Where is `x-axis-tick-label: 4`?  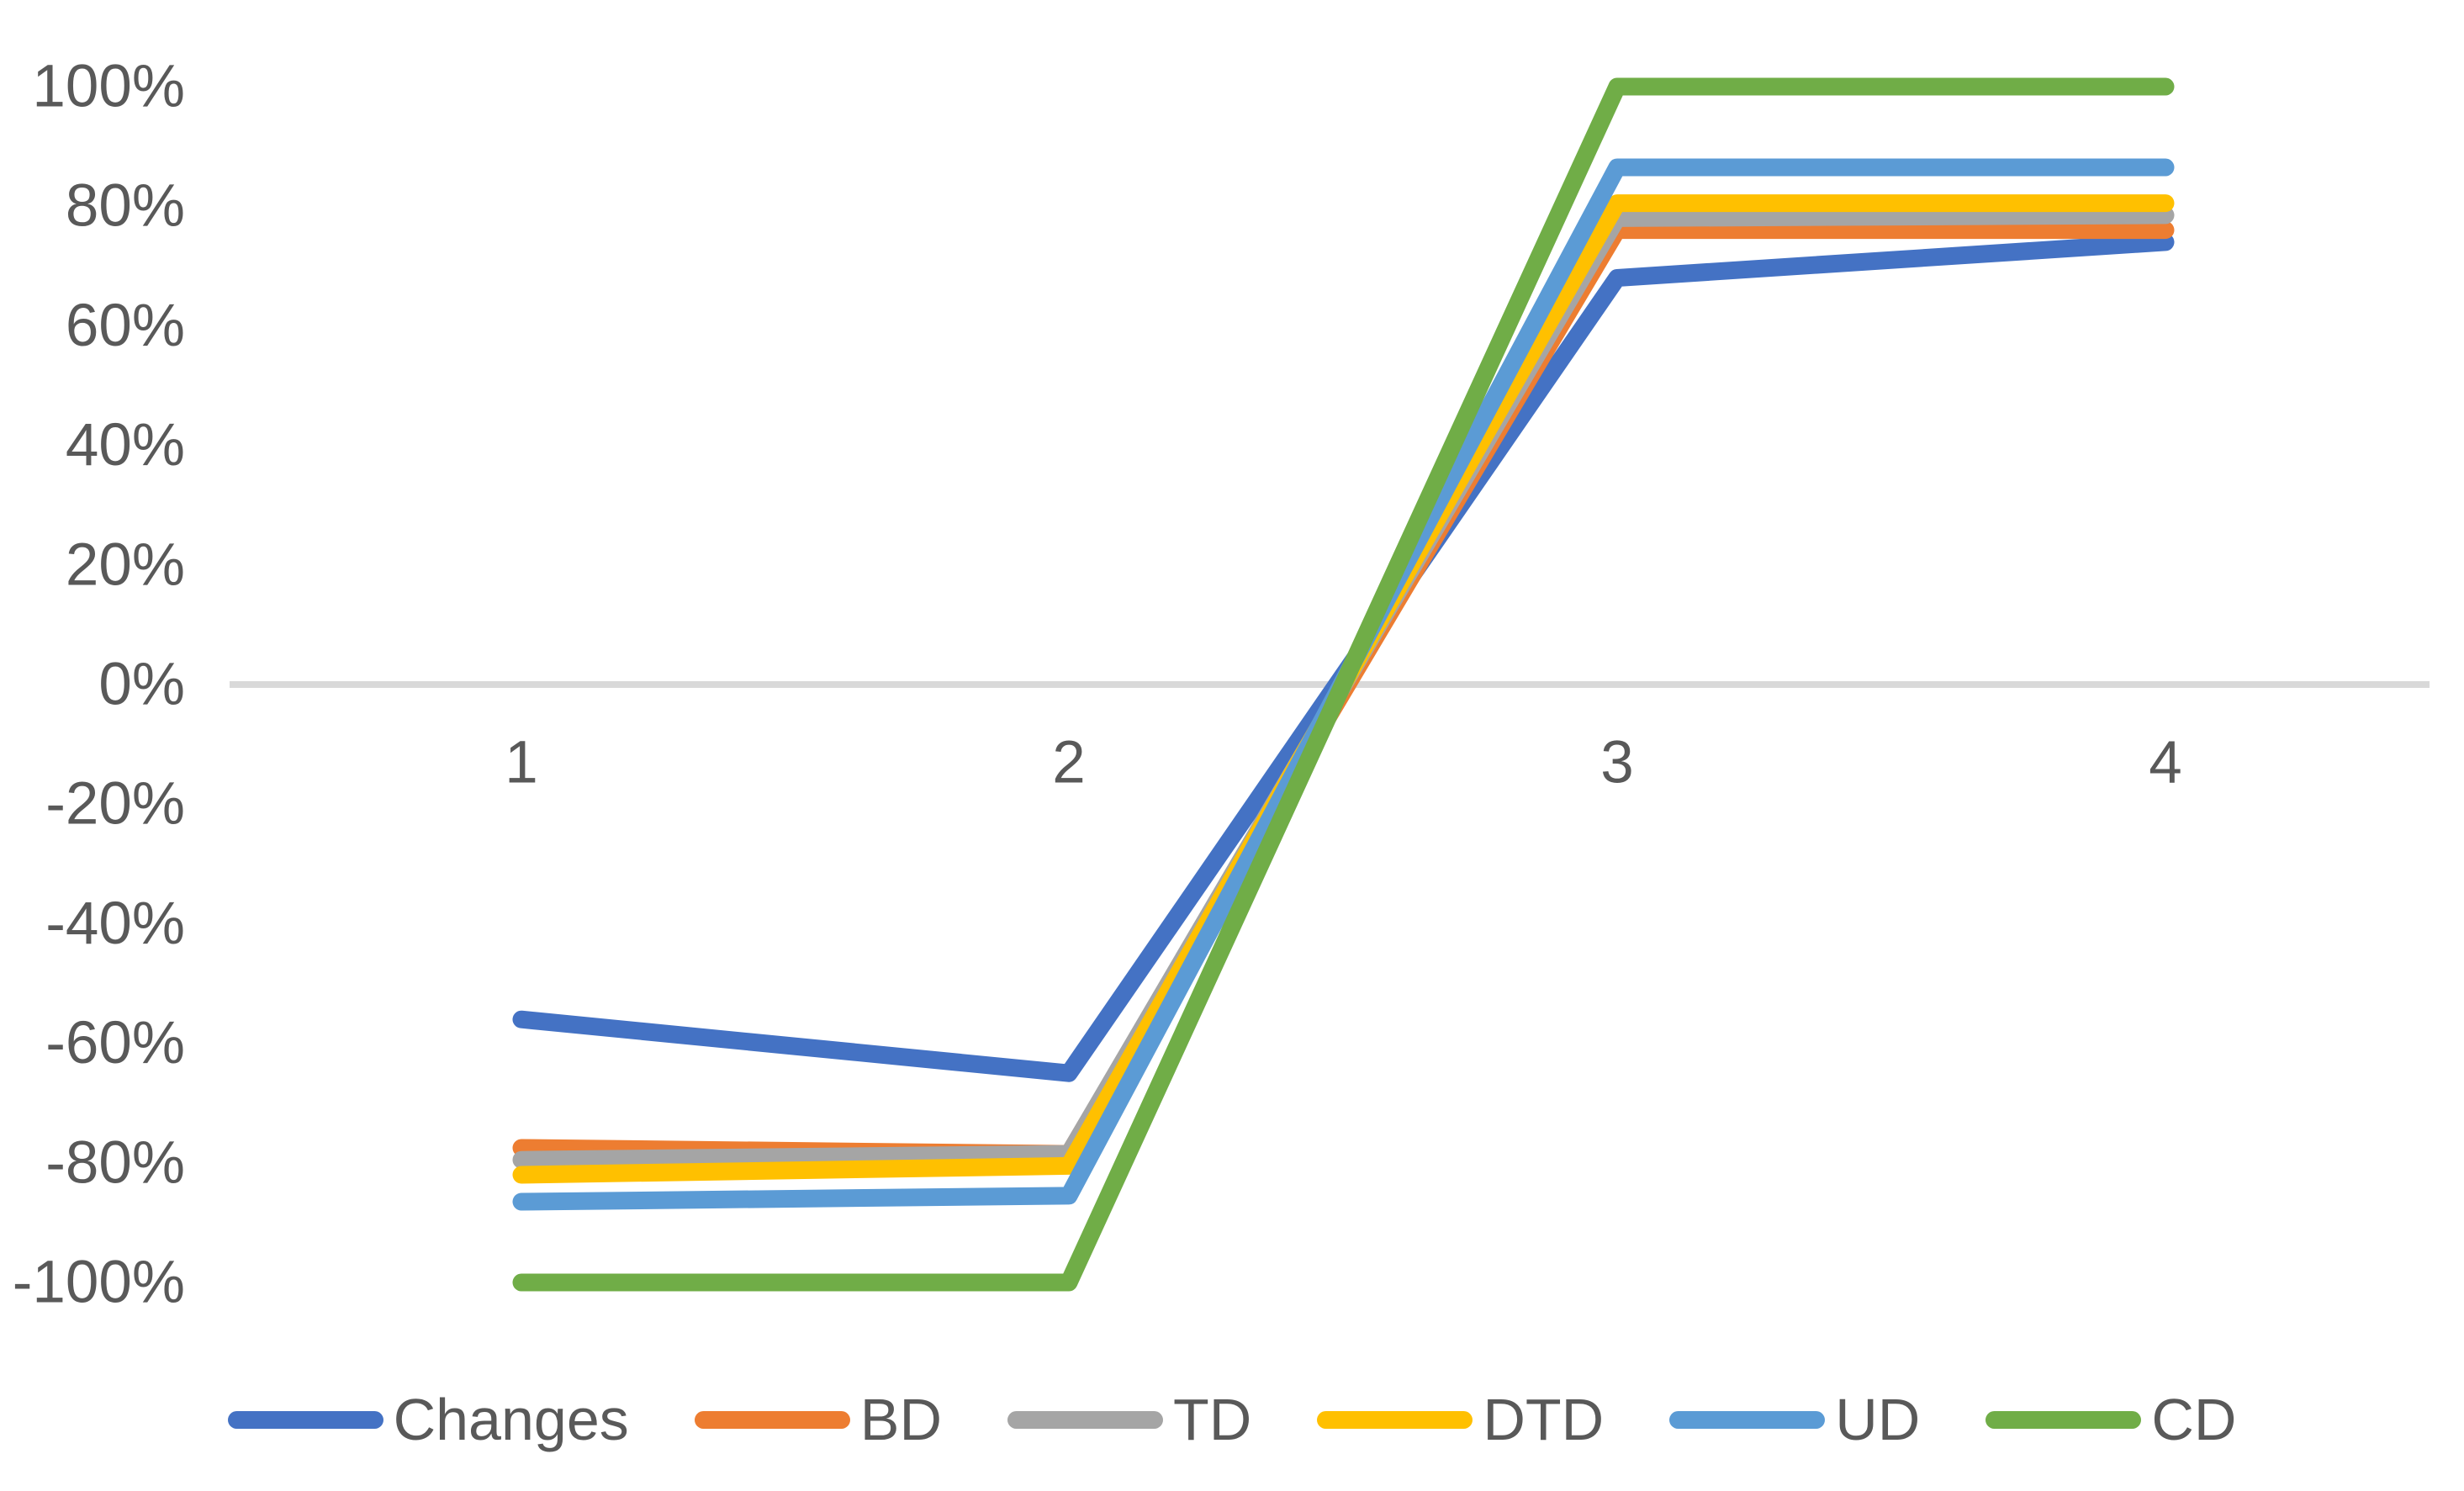 x-axis-tick-label: 4 is located at coordinates (2165, 763).